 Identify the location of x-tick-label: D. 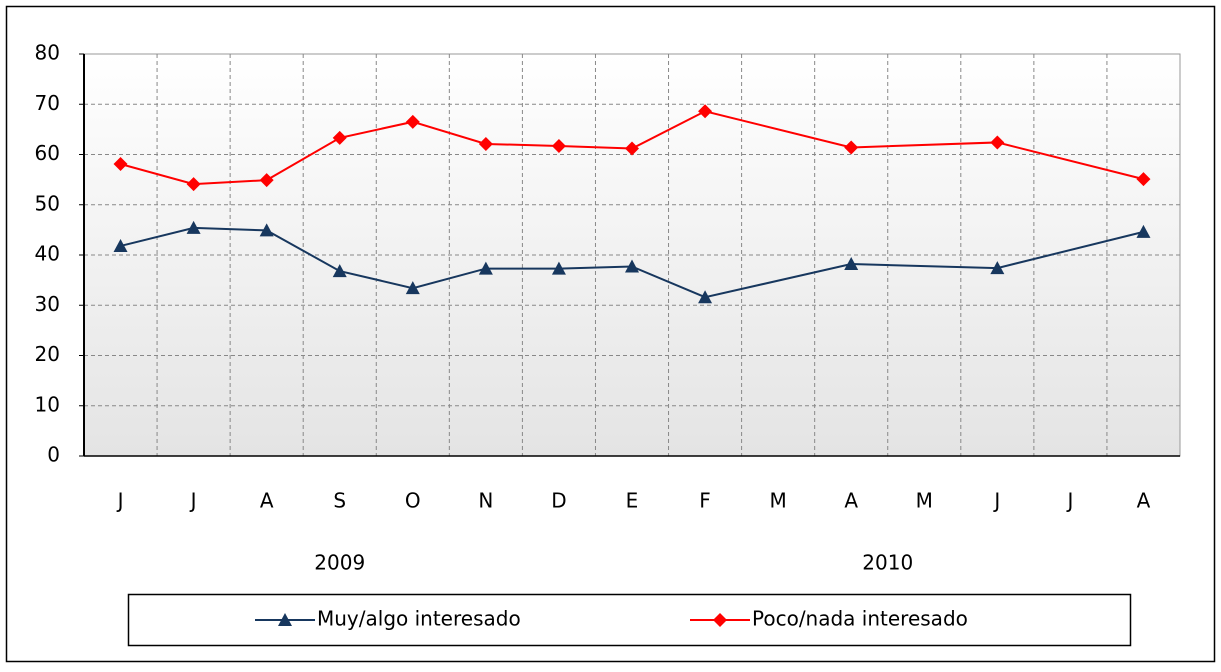
(558, 501).